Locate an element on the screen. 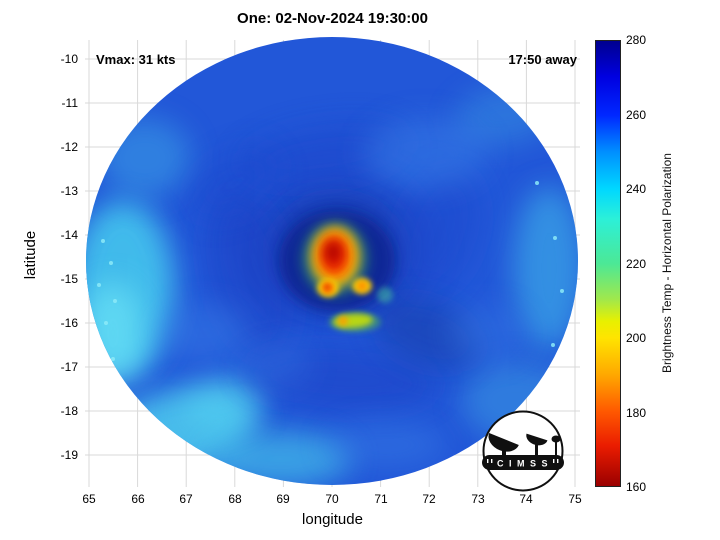 The width and height of the screenshot is (720, 540). x-tick: 72 is located at coordinates (429, 499).